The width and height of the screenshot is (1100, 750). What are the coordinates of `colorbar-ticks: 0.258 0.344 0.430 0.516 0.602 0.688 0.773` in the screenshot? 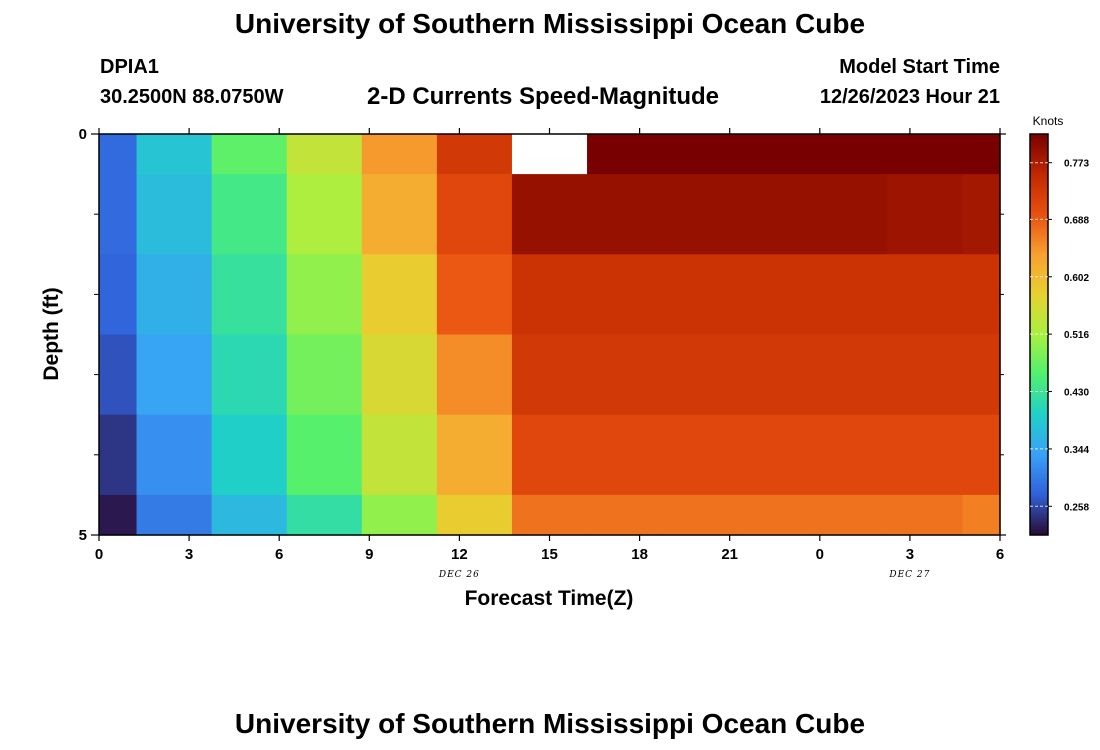 It's located at (1059, 336).